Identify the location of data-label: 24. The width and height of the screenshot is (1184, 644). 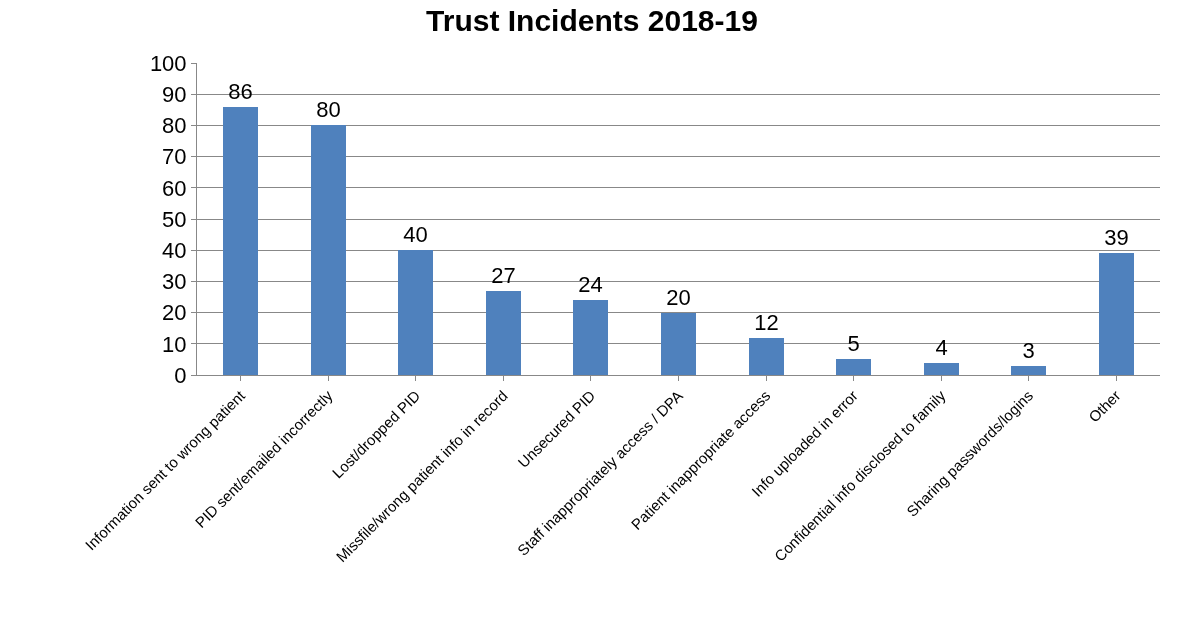
(590, 284).